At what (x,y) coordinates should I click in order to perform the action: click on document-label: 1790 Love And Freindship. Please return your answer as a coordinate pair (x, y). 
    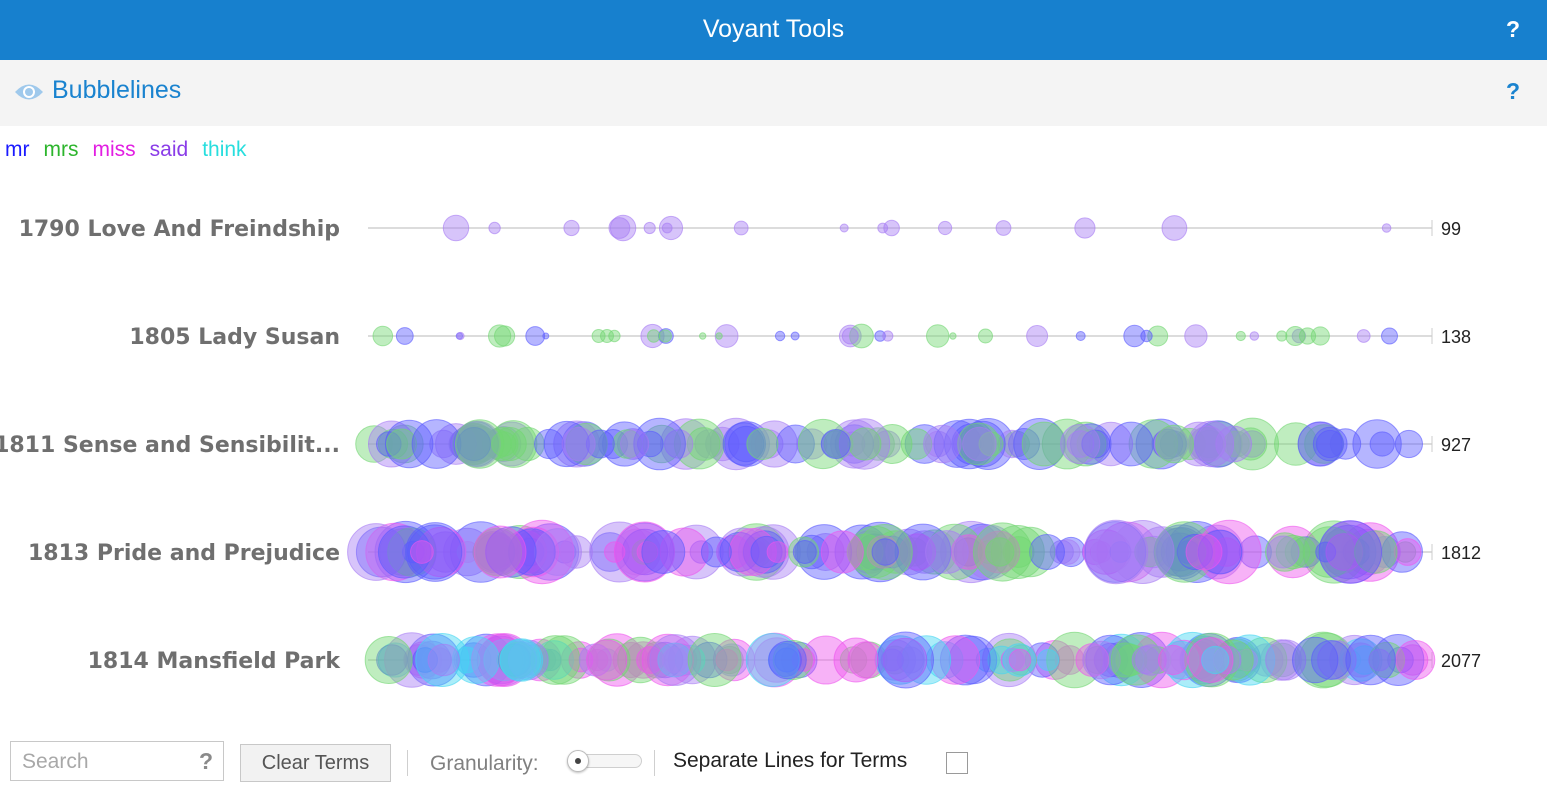
    Looking at the image, I should click on (179, 229).